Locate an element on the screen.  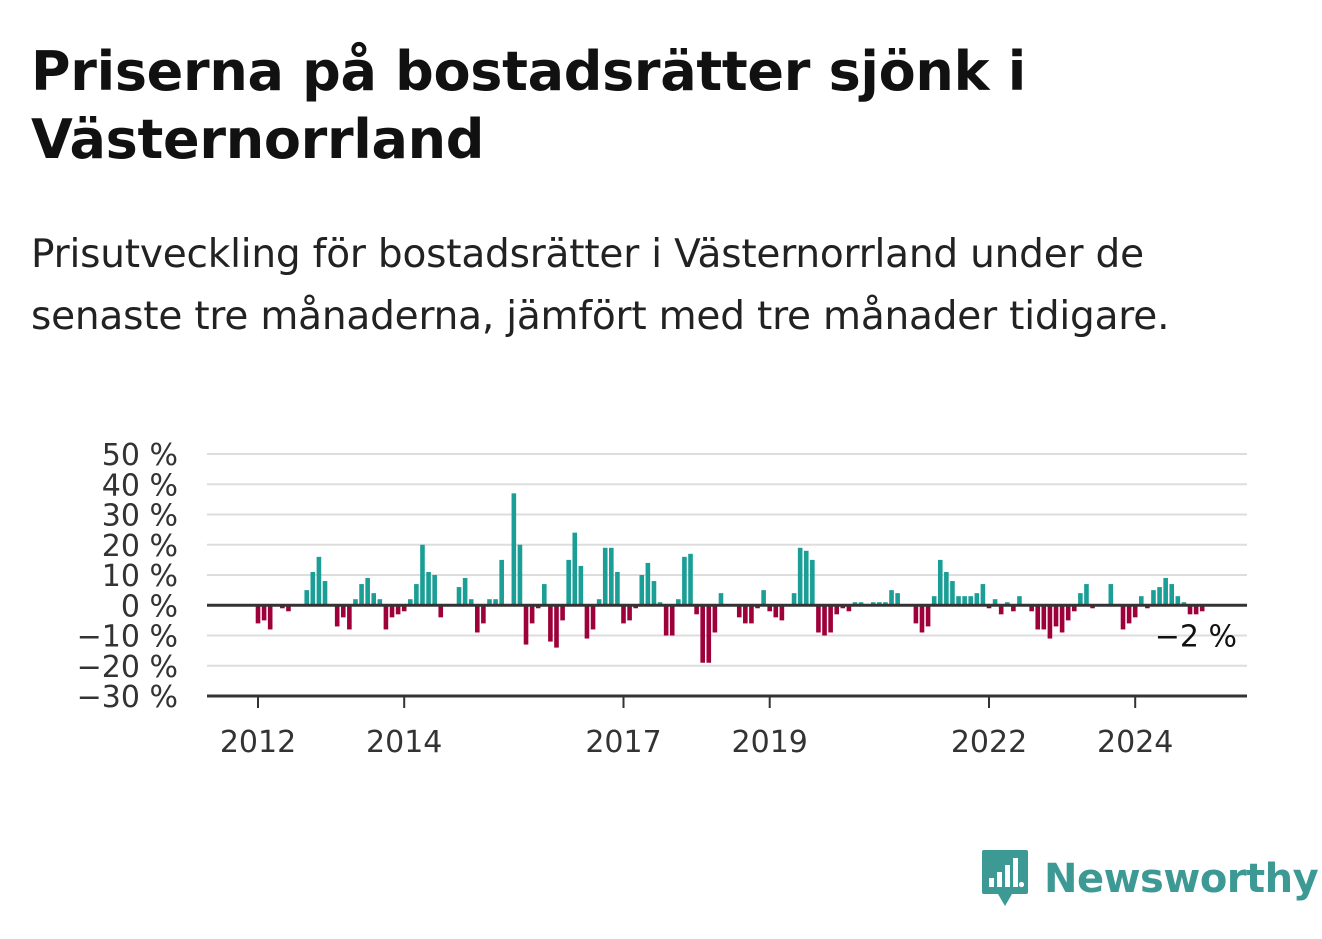
y-tick-label: 0 % is located at coordinates (149, 606).